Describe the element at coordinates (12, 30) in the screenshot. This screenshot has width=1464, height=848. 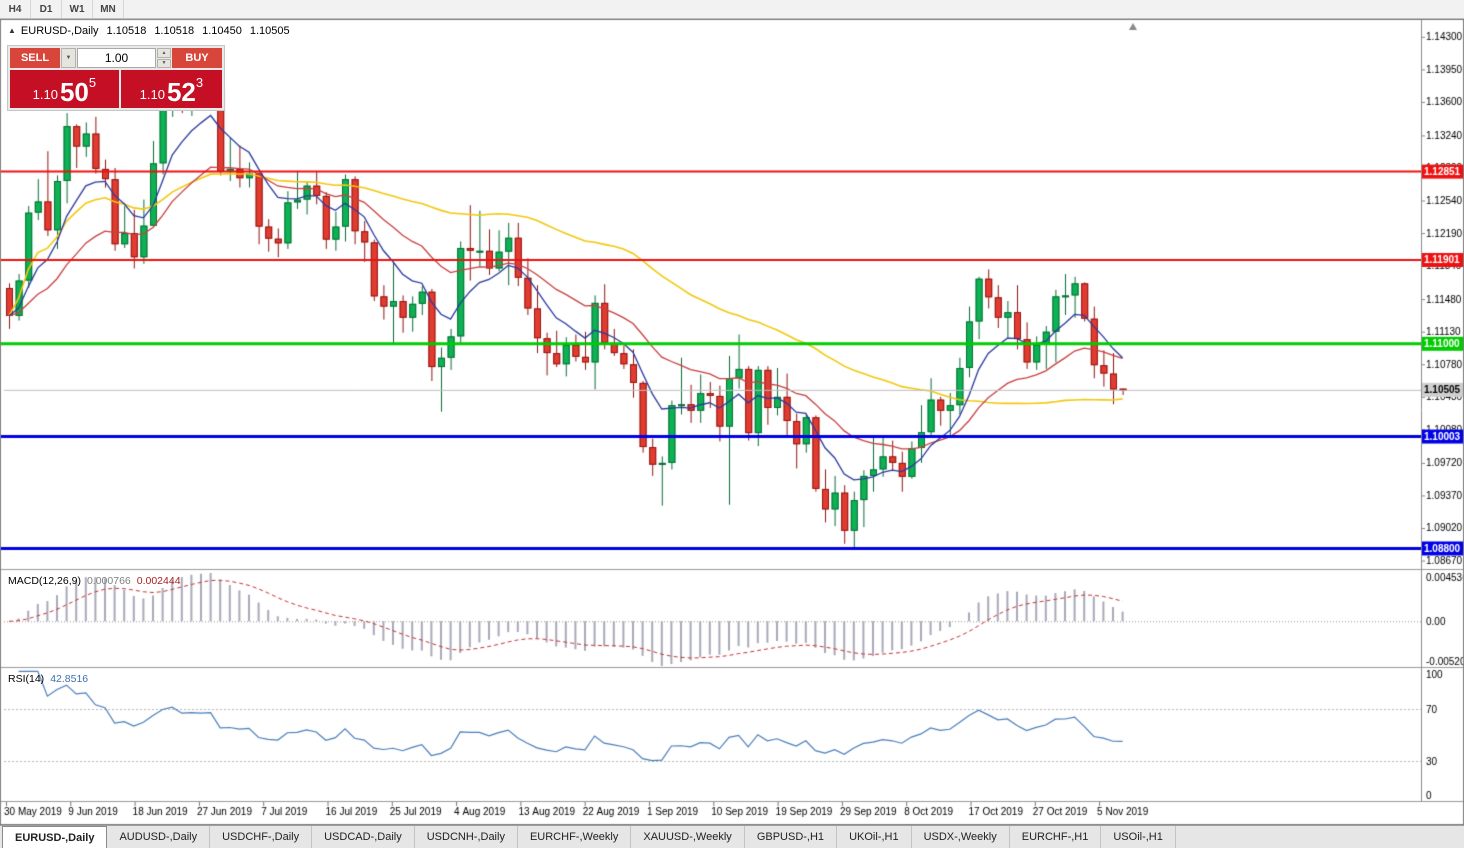
I see `one-click-collapse-icon: ▲` at that location.